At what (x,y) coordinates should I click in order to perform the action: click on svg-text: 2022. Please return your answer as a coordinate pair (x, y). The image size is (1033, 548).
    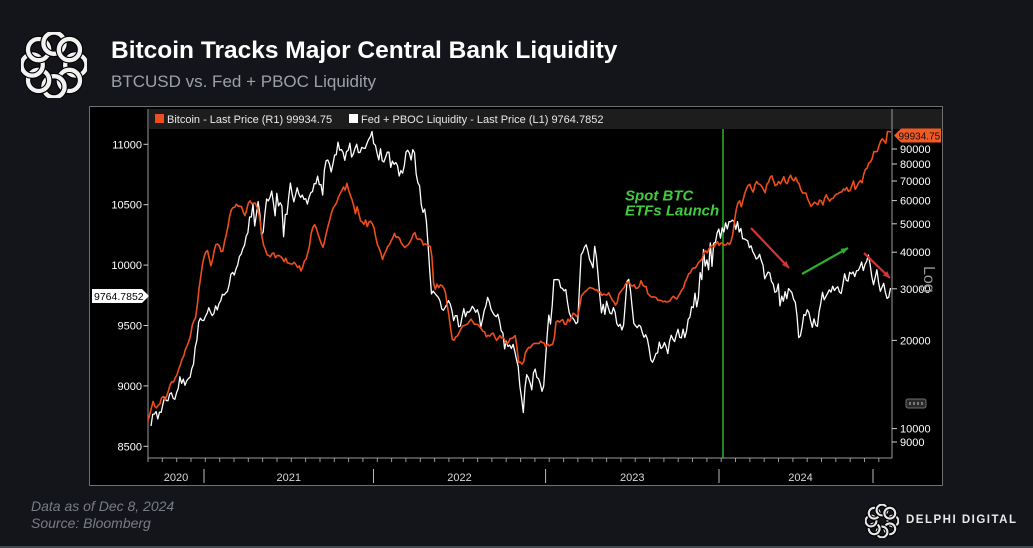
    Looking at the image, I should click on (459, 478).